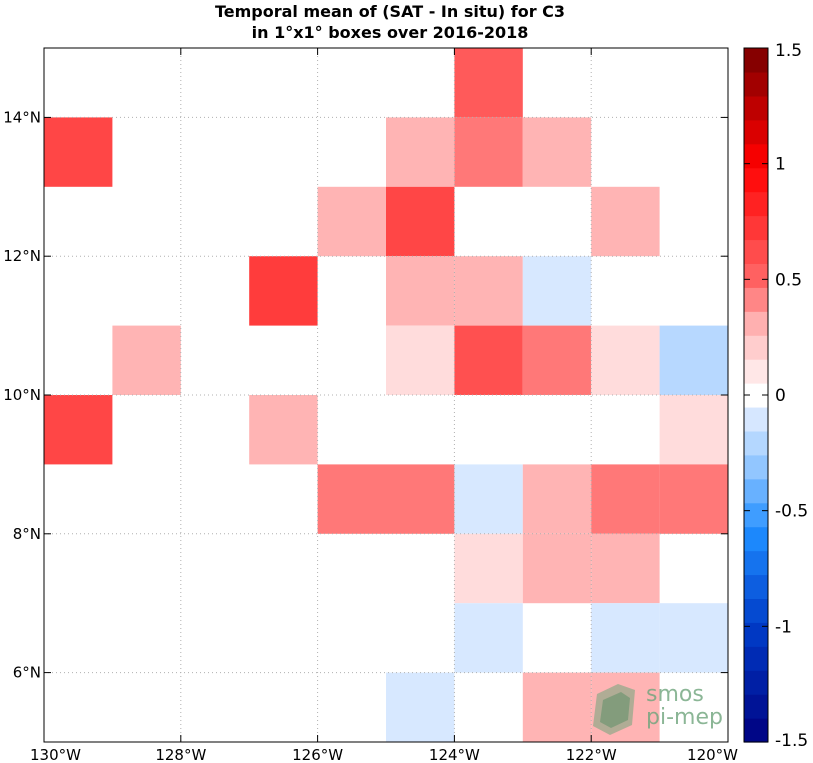  I want to click on logo-text-smos: smos, so click(675, 694).